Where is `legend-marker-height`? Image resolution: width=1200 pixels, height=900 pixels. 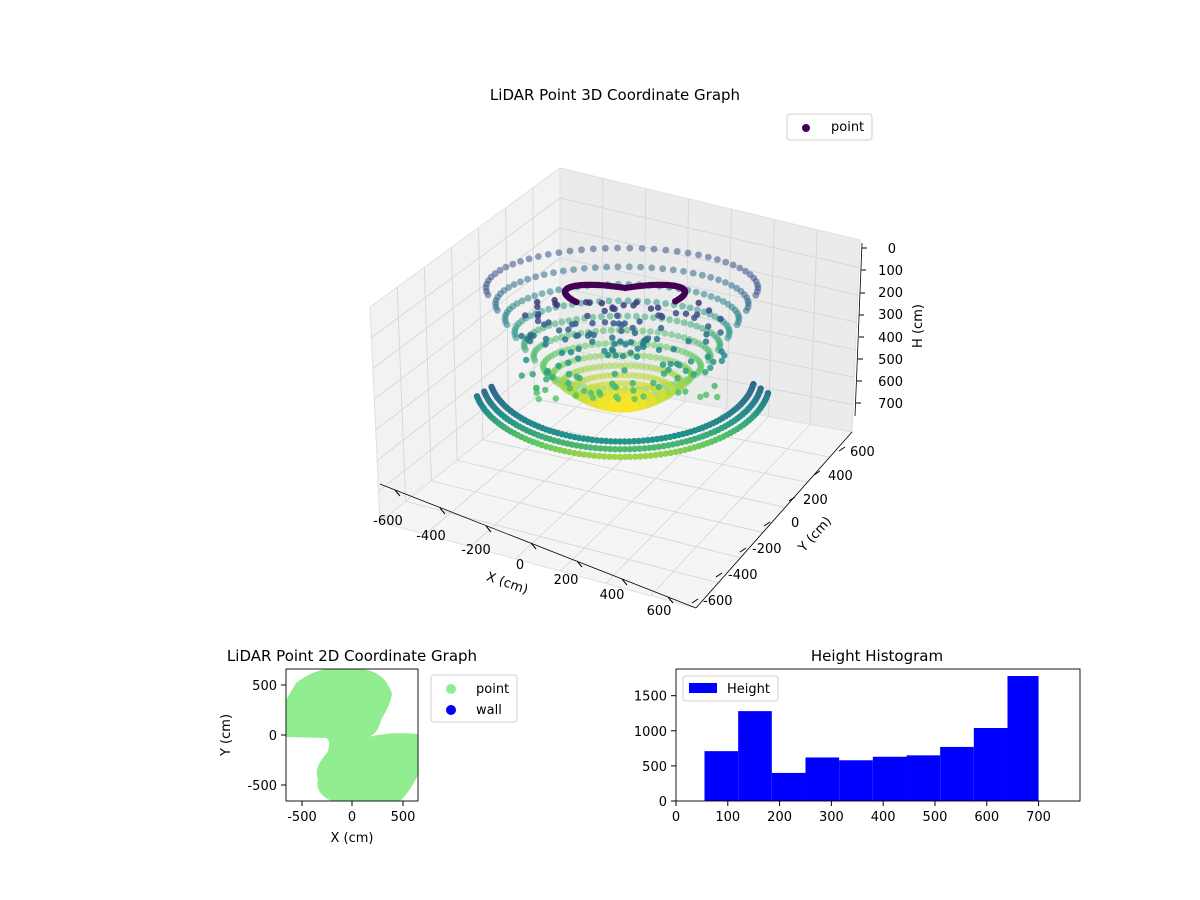
legend-marker-height is located at coordinates (703, 688).